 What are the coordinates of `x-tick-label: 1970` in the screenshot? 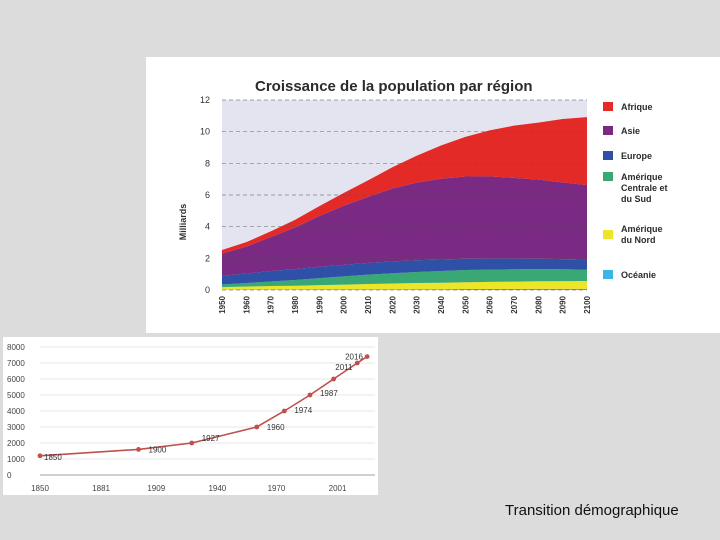 It's located at (271, 304).